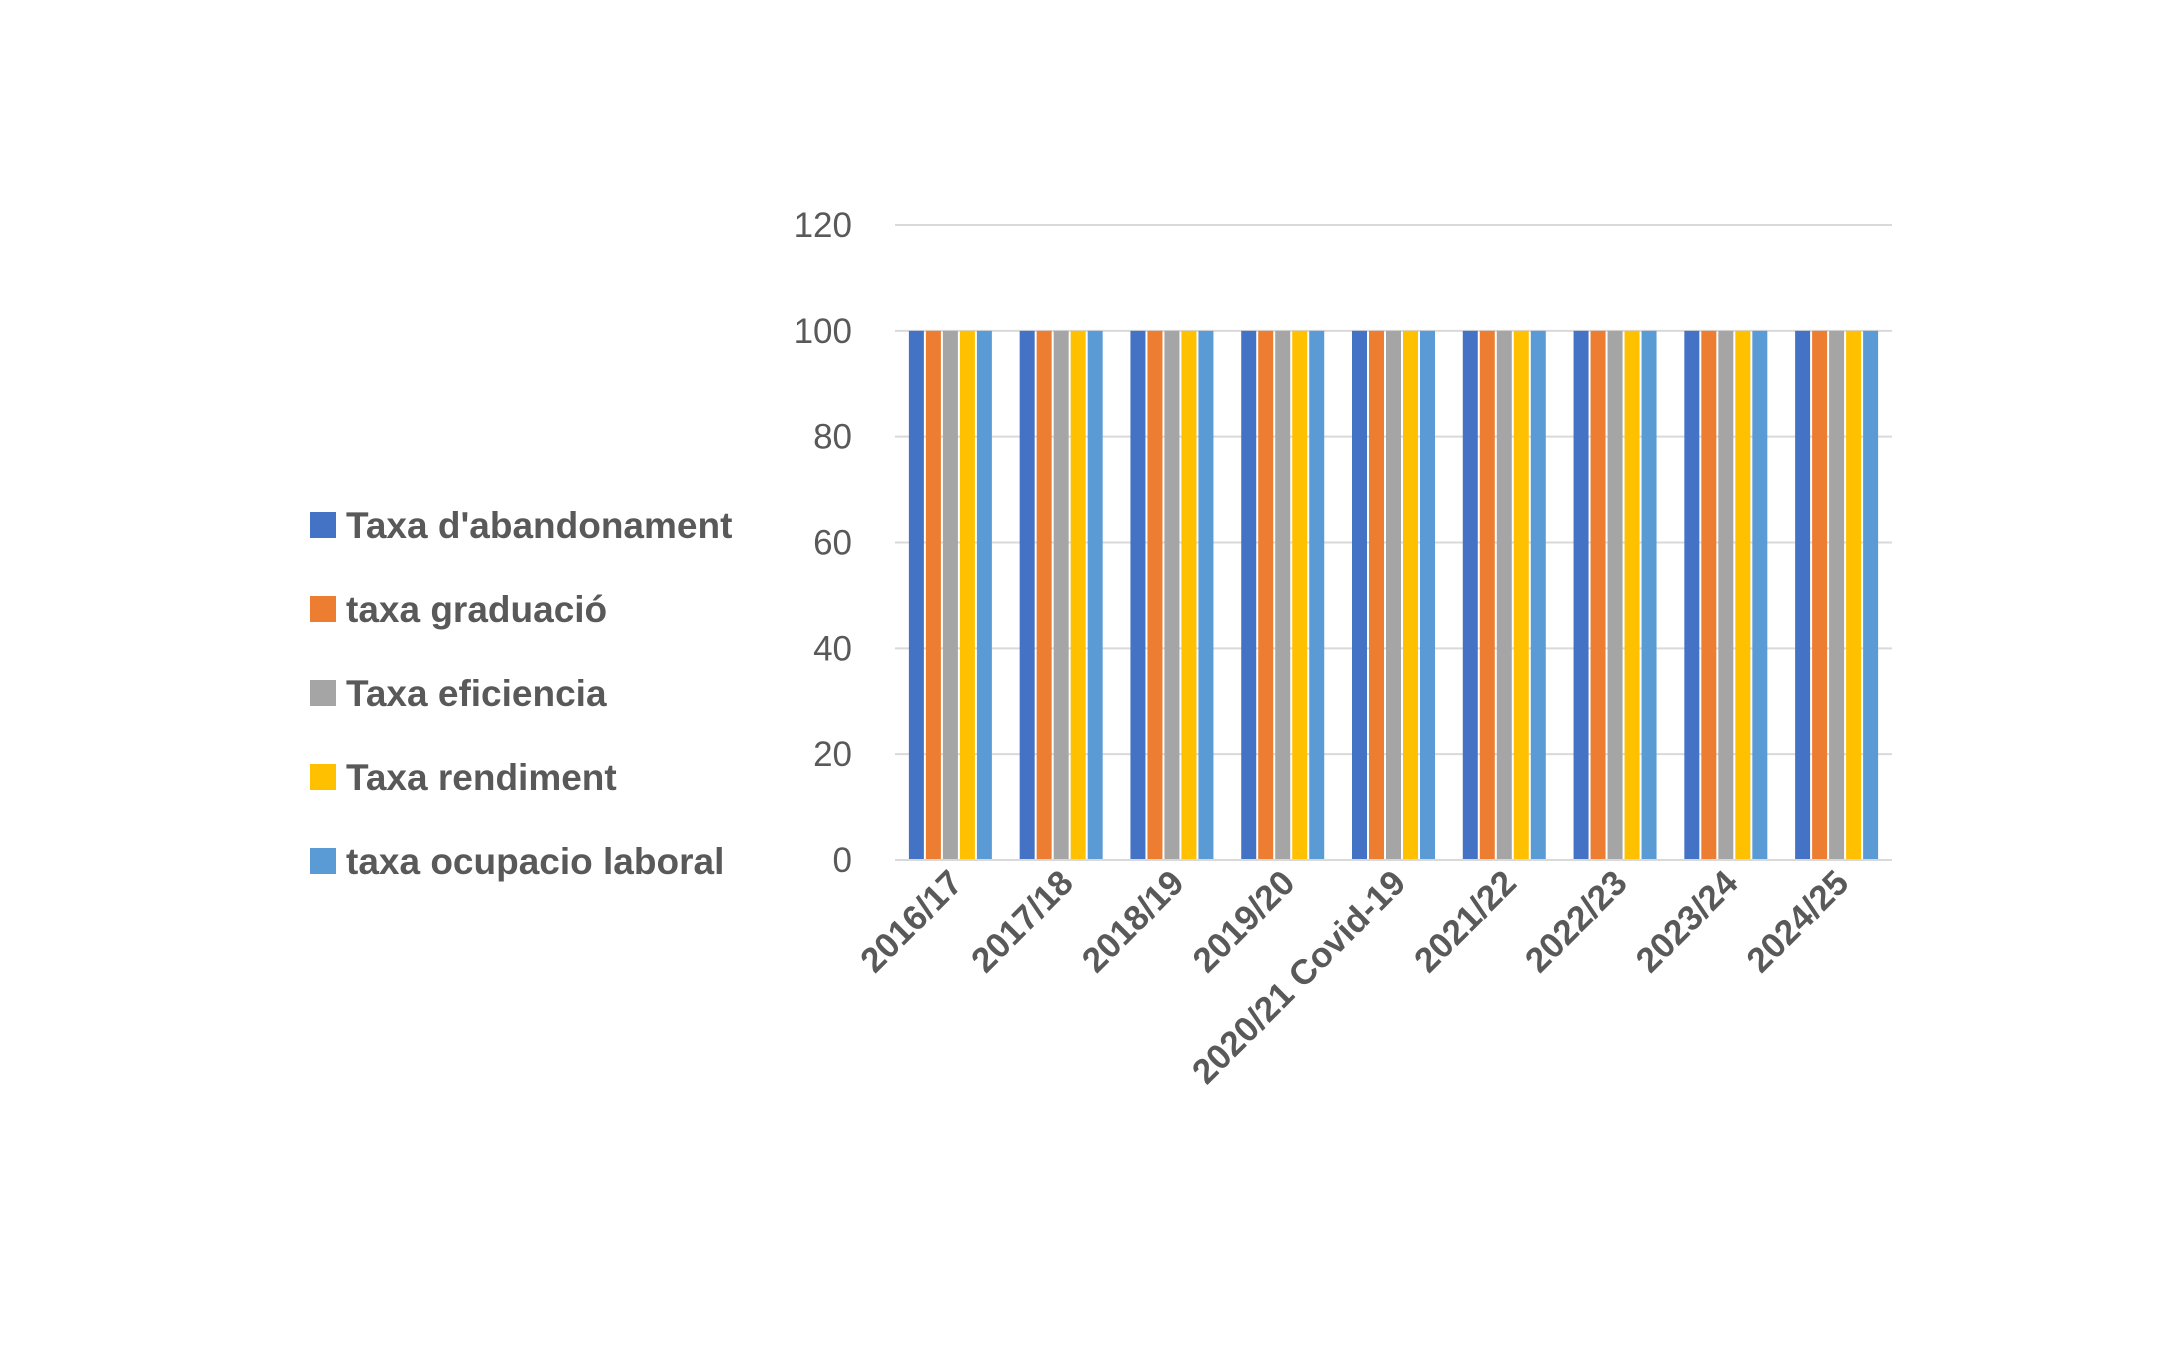 This screenshot has height=1350, width=2160. I want to click on legend-label: taxa ocupacio laboral, so click(535, 861).